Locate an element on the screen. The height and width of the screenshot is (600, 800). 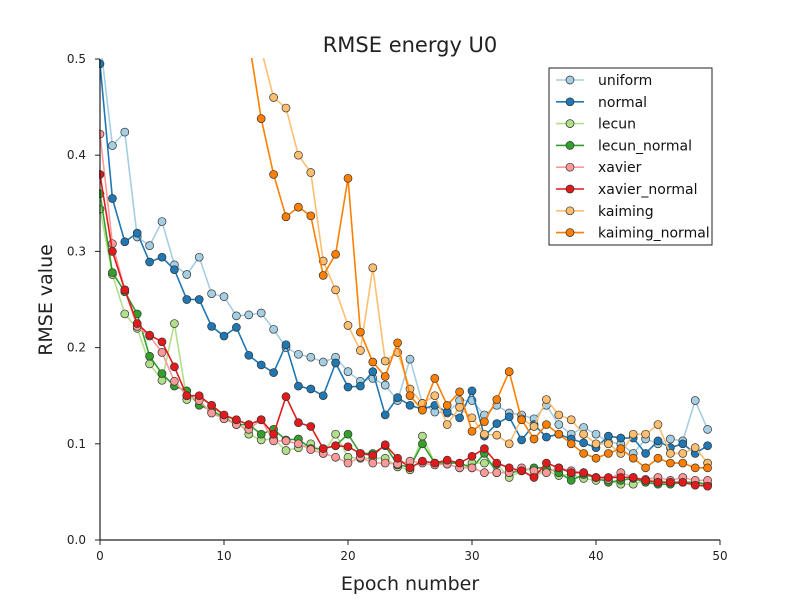
legend-label: xavier is located at coordinates (620, 168).